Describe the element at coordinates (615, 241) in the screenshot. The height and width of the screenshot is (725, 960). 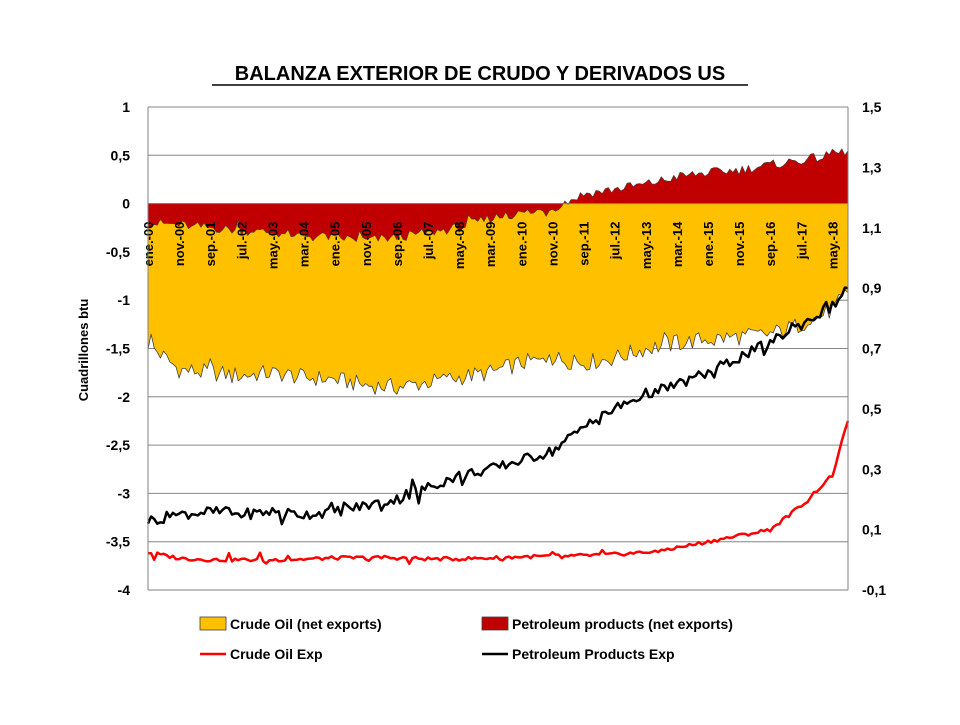
I see `x-tick-label: jul.-12` at that location.